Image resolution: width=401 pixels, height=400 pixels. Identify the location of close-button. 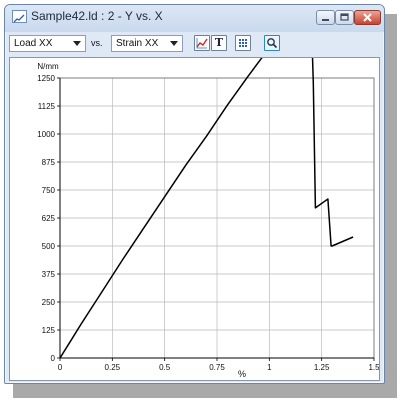
(367, 17).